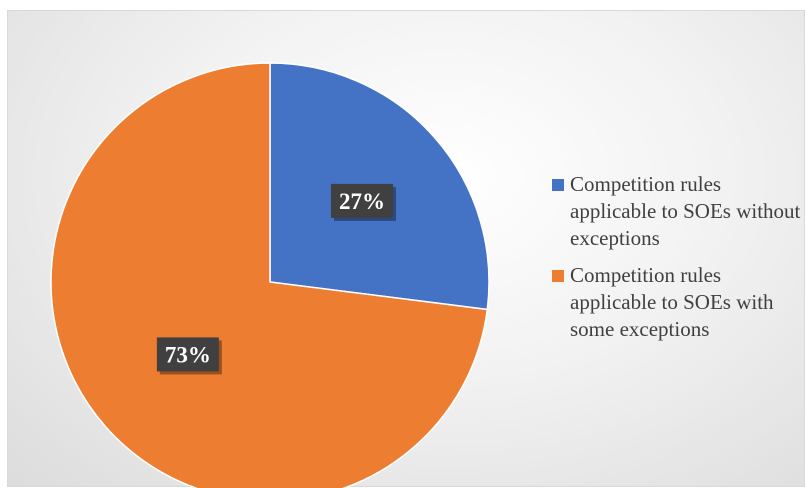 This screenshot has width=806, height=488. I want to click on data-label-text: 73%, so click(188, 354).